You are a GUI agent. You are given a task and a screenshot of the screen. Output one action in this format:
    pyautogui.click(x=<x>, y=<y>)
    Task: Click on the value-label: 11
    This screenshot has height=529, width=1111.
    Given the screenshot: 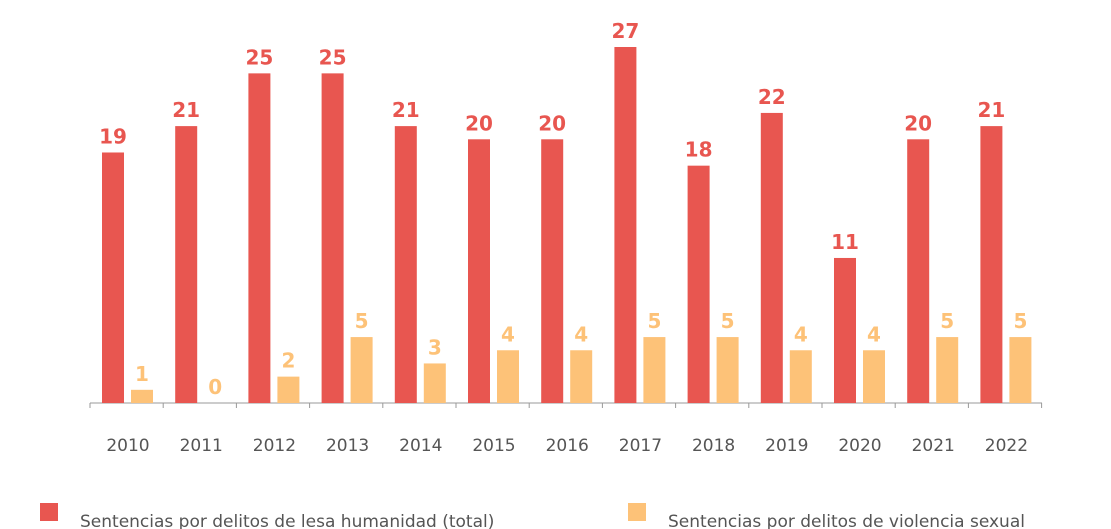 What is the action you would take?
    pyautogui.click(x=845, y=242)
    